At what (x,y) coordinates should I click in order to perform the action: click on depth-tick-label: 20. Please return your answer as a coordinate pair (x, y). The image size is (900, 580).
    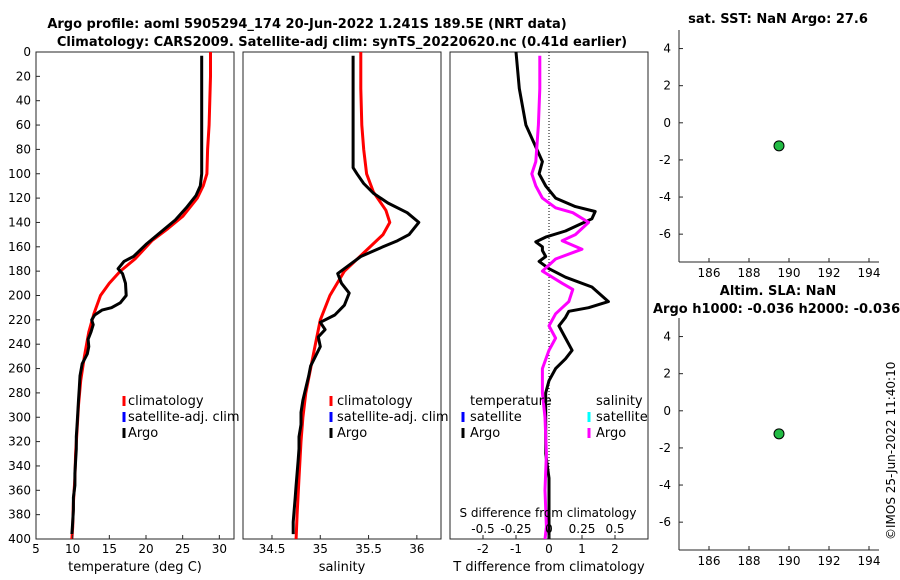
    Looking at the image, I should click on (23, 76).